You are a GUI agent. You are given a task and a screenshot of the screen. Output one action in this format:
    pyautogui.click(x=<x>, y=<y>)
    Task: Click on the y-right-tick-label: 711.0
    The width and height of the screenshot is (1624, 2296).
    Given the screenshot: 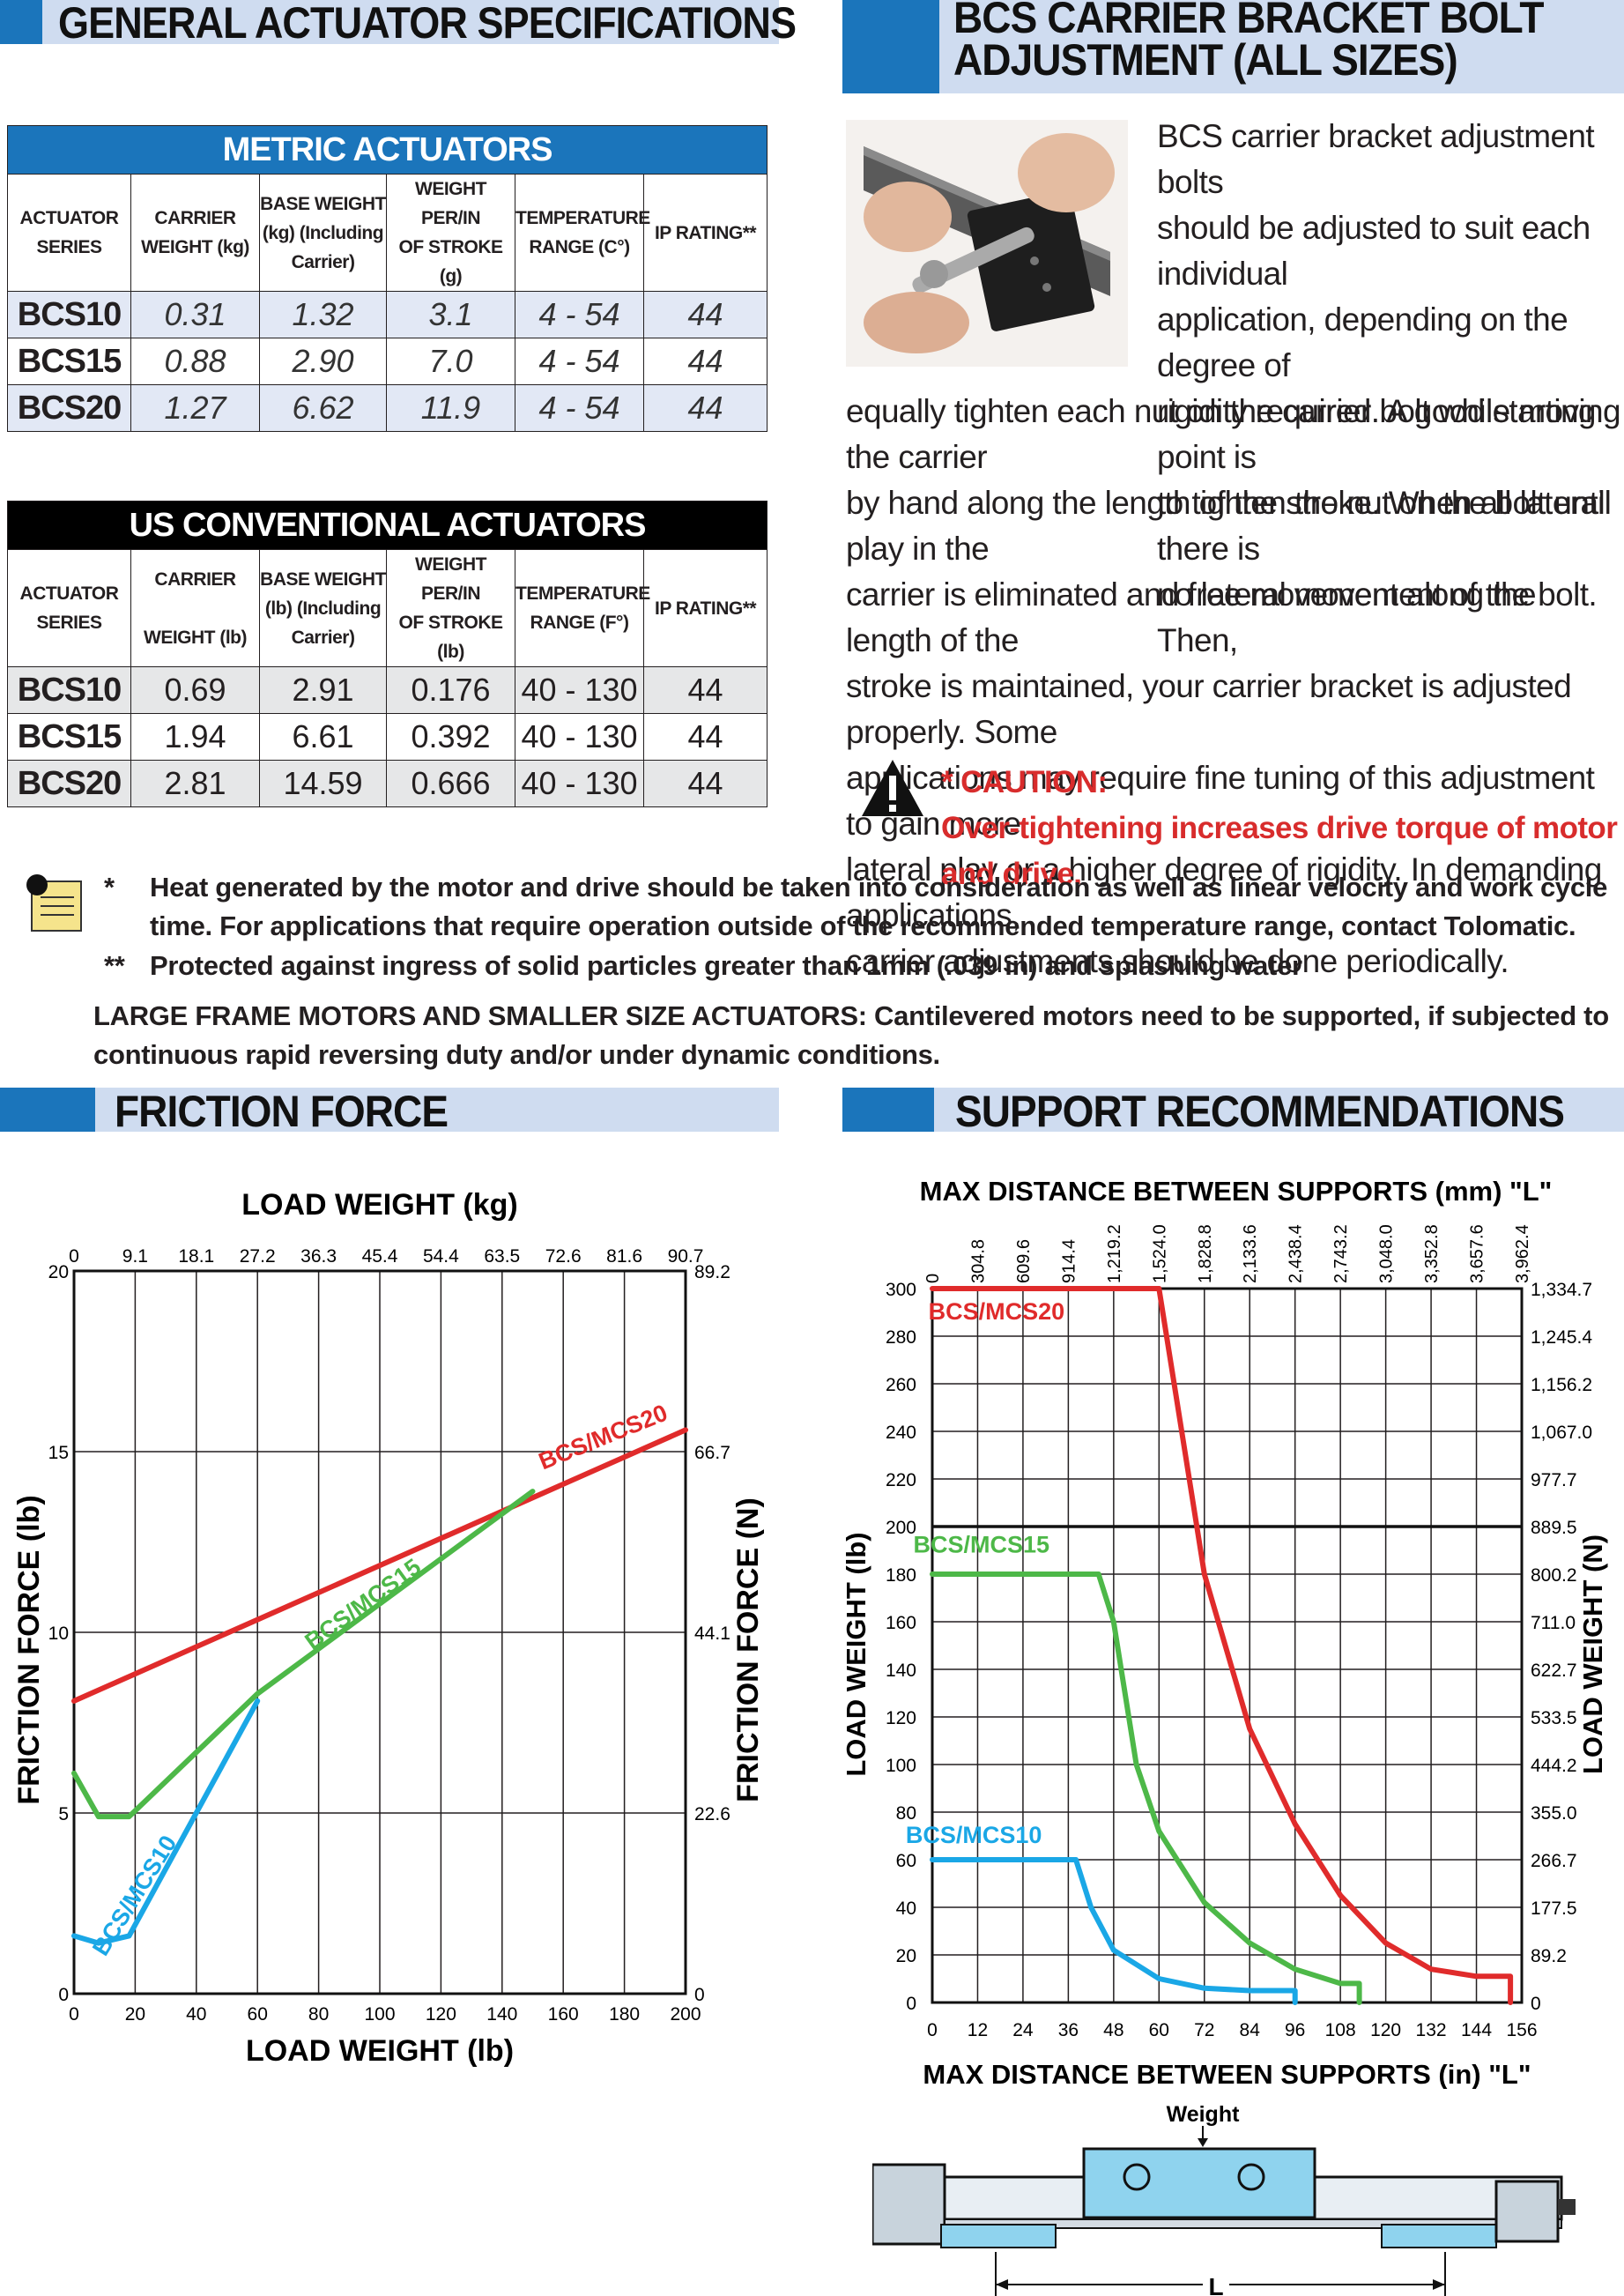 What is the action you would take?
    pyautogui.click(x=1553, y=1623)
    